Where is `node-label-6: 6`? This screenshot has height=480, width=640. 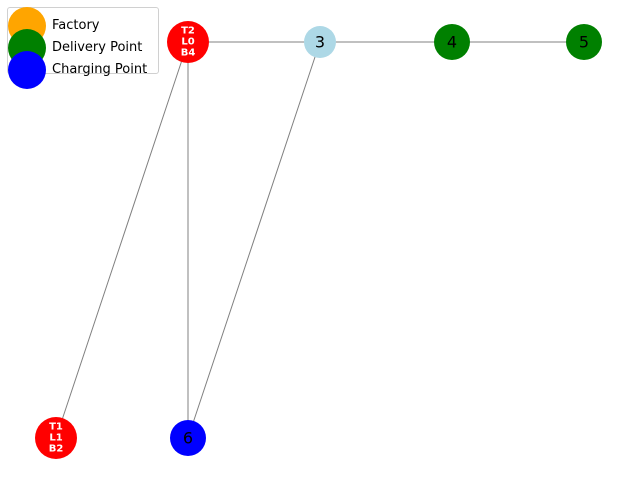 node-label-6: 6 is located at coordinates (188, 438).